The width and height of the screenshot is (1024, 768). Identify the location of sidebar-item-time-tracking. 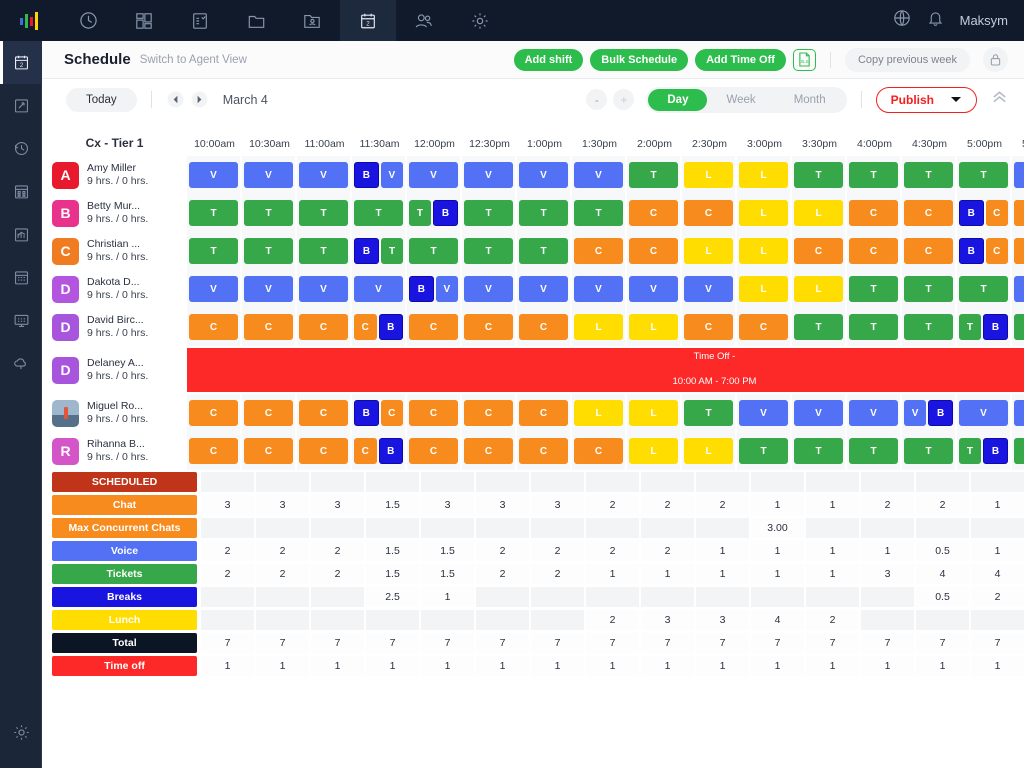
(21, 148).